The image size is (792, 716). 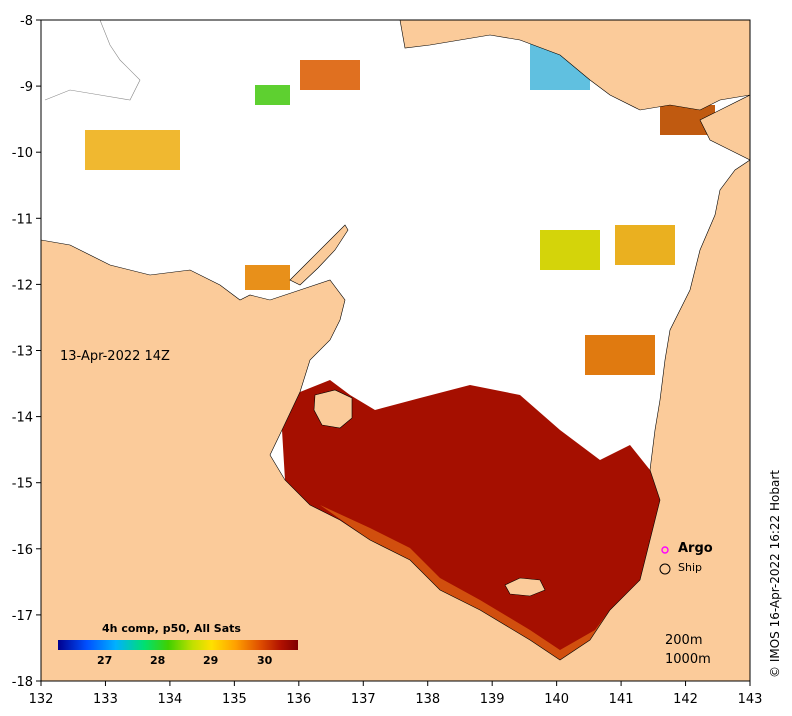 I want to click on credit-text: © IMOS 16-Apr-2022 16:22 Hobart, so click(x=775, y=574).